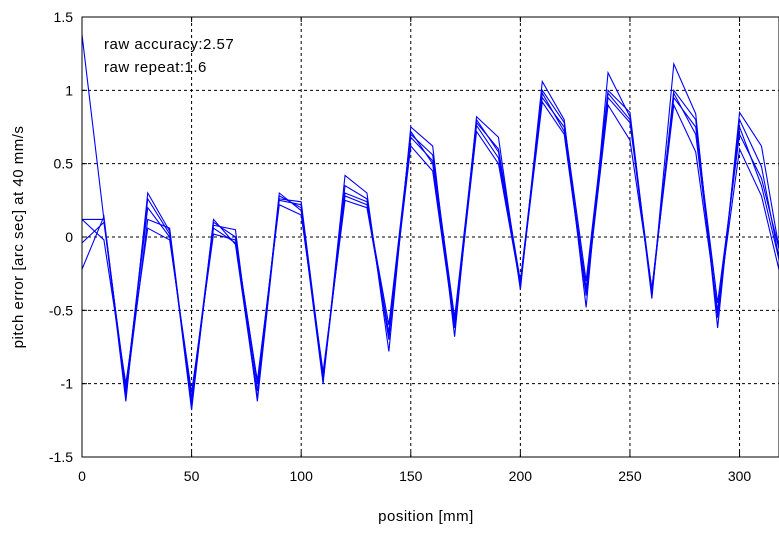  Describe the element at coordinates (302, 476) in the screenshot. I see `x-tick-label: 100` at that location.